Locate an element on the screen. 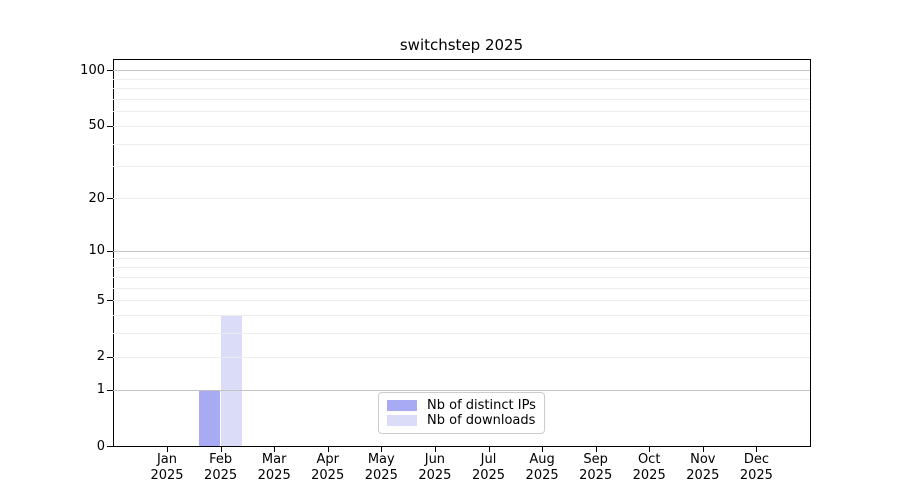 The width and height of the screenshot is (900, 500). x-axis-tick-label: Nov 2025 is located at coordinates (703, 468).